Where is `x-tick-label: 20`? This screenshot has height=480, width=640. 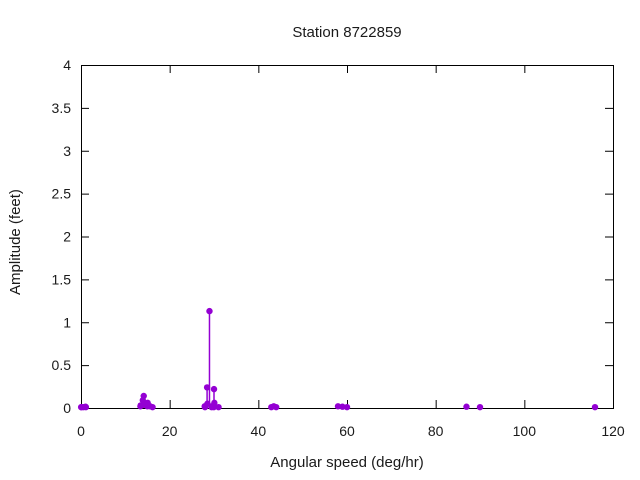
x-tick-label: 20 is located at coordinates (170, 431).